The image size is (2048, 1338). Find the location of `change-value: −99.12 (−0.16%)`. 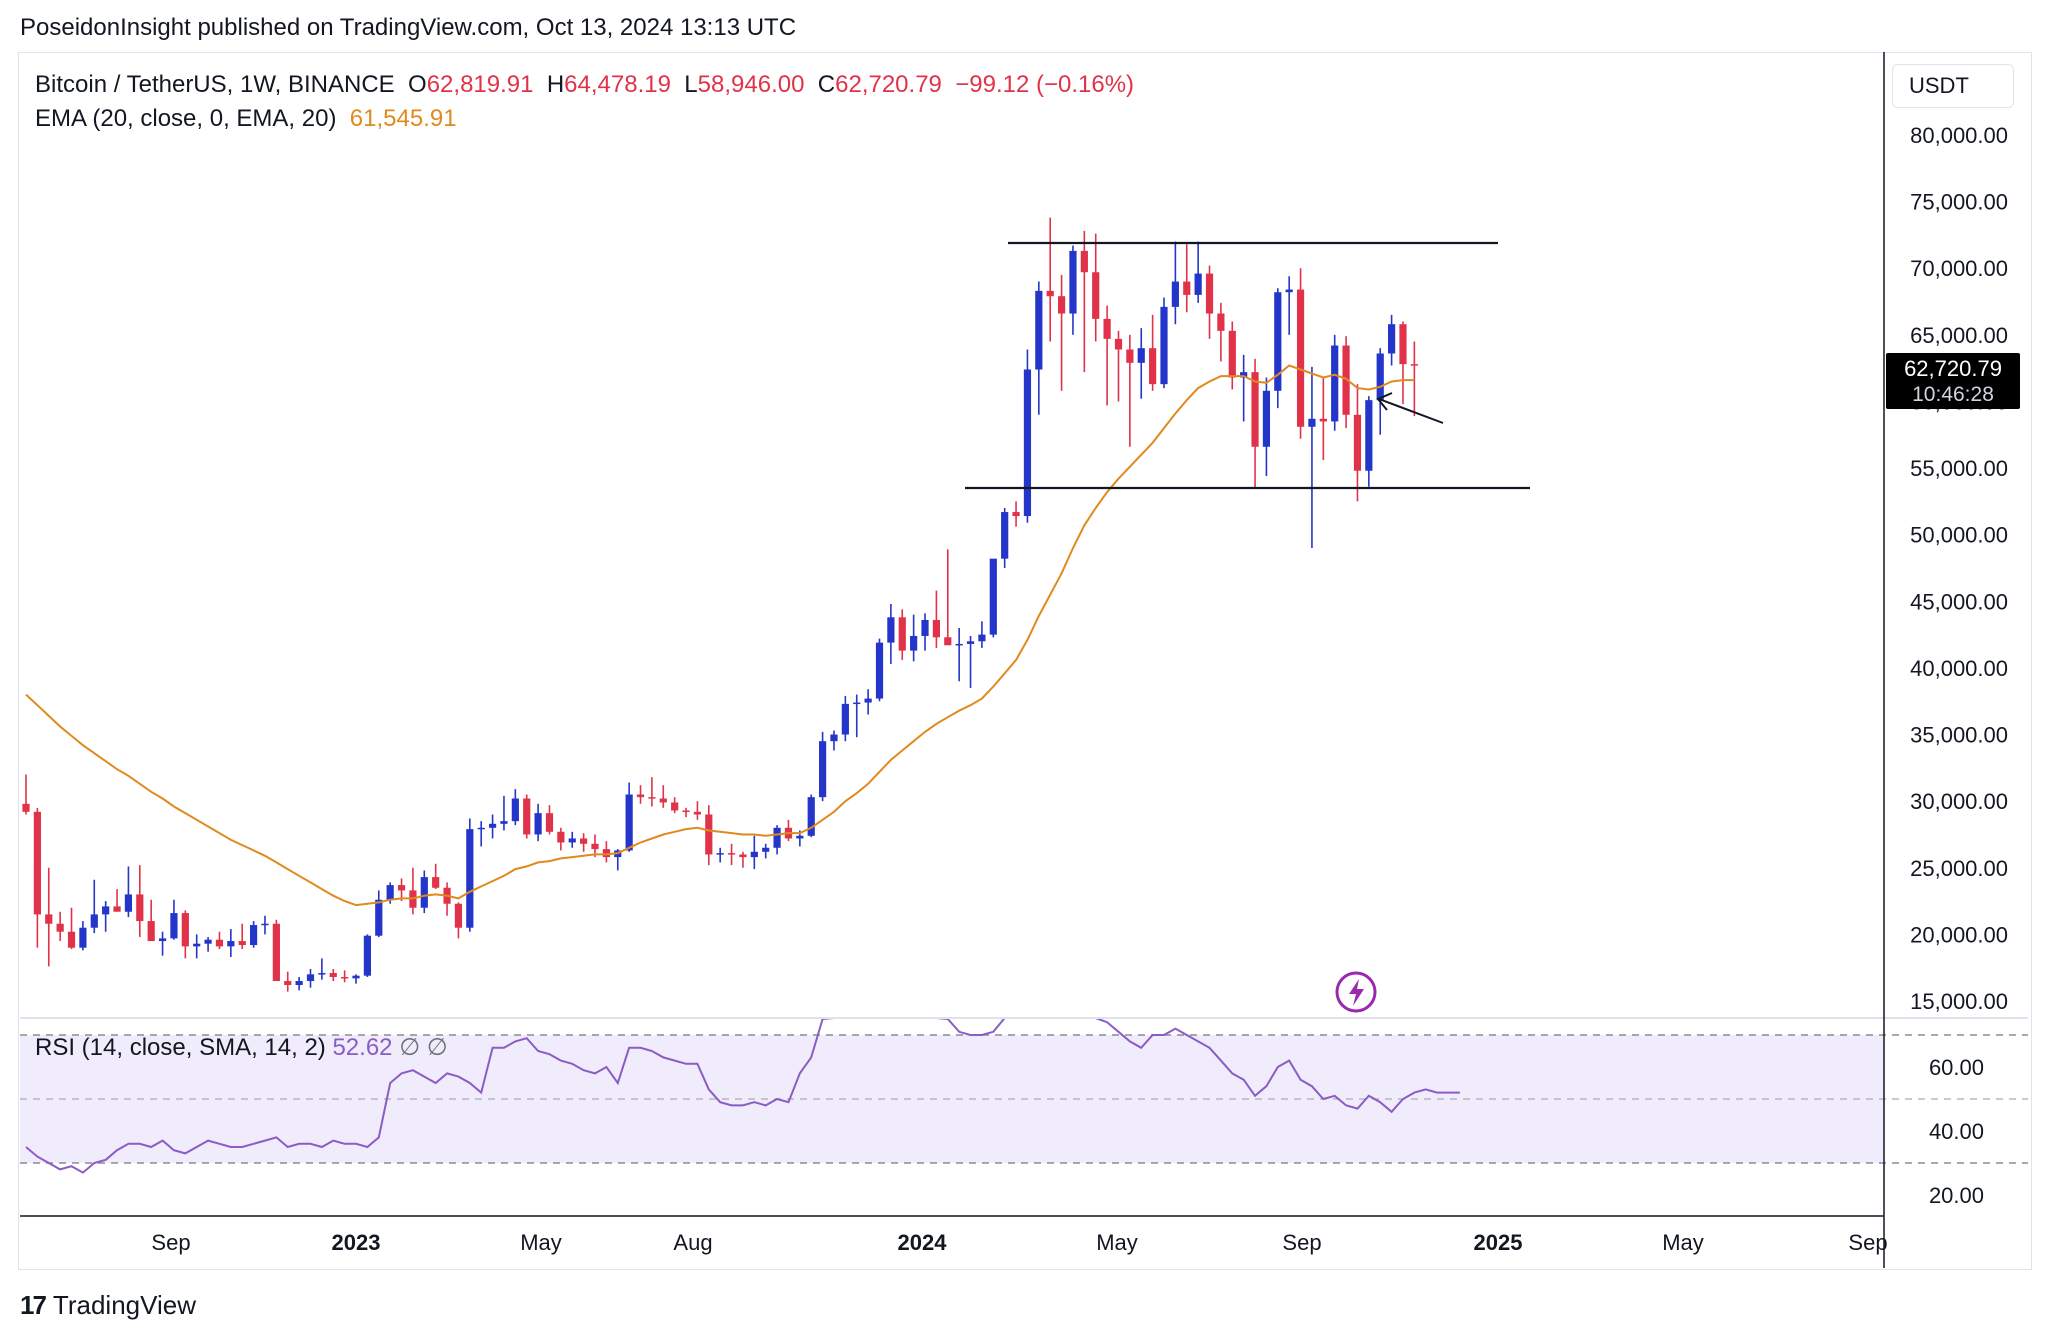

change-value: −99.12 (−0.16%) is located at coordinates (1045, 84).